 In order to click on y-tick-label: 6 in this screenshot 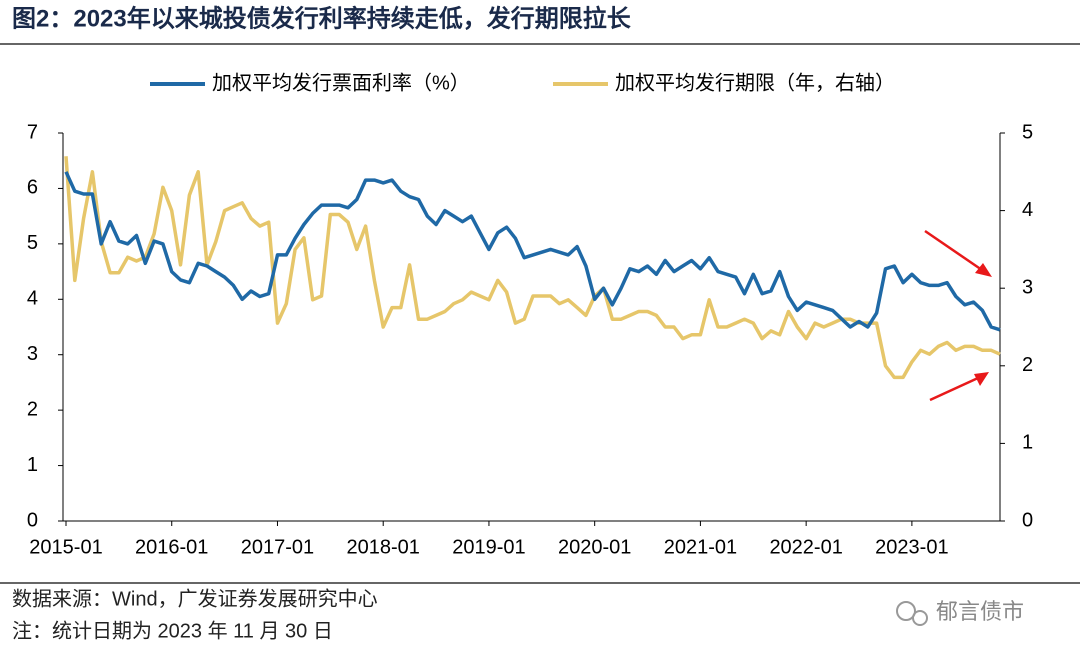, I will do `click(32, 188)`.